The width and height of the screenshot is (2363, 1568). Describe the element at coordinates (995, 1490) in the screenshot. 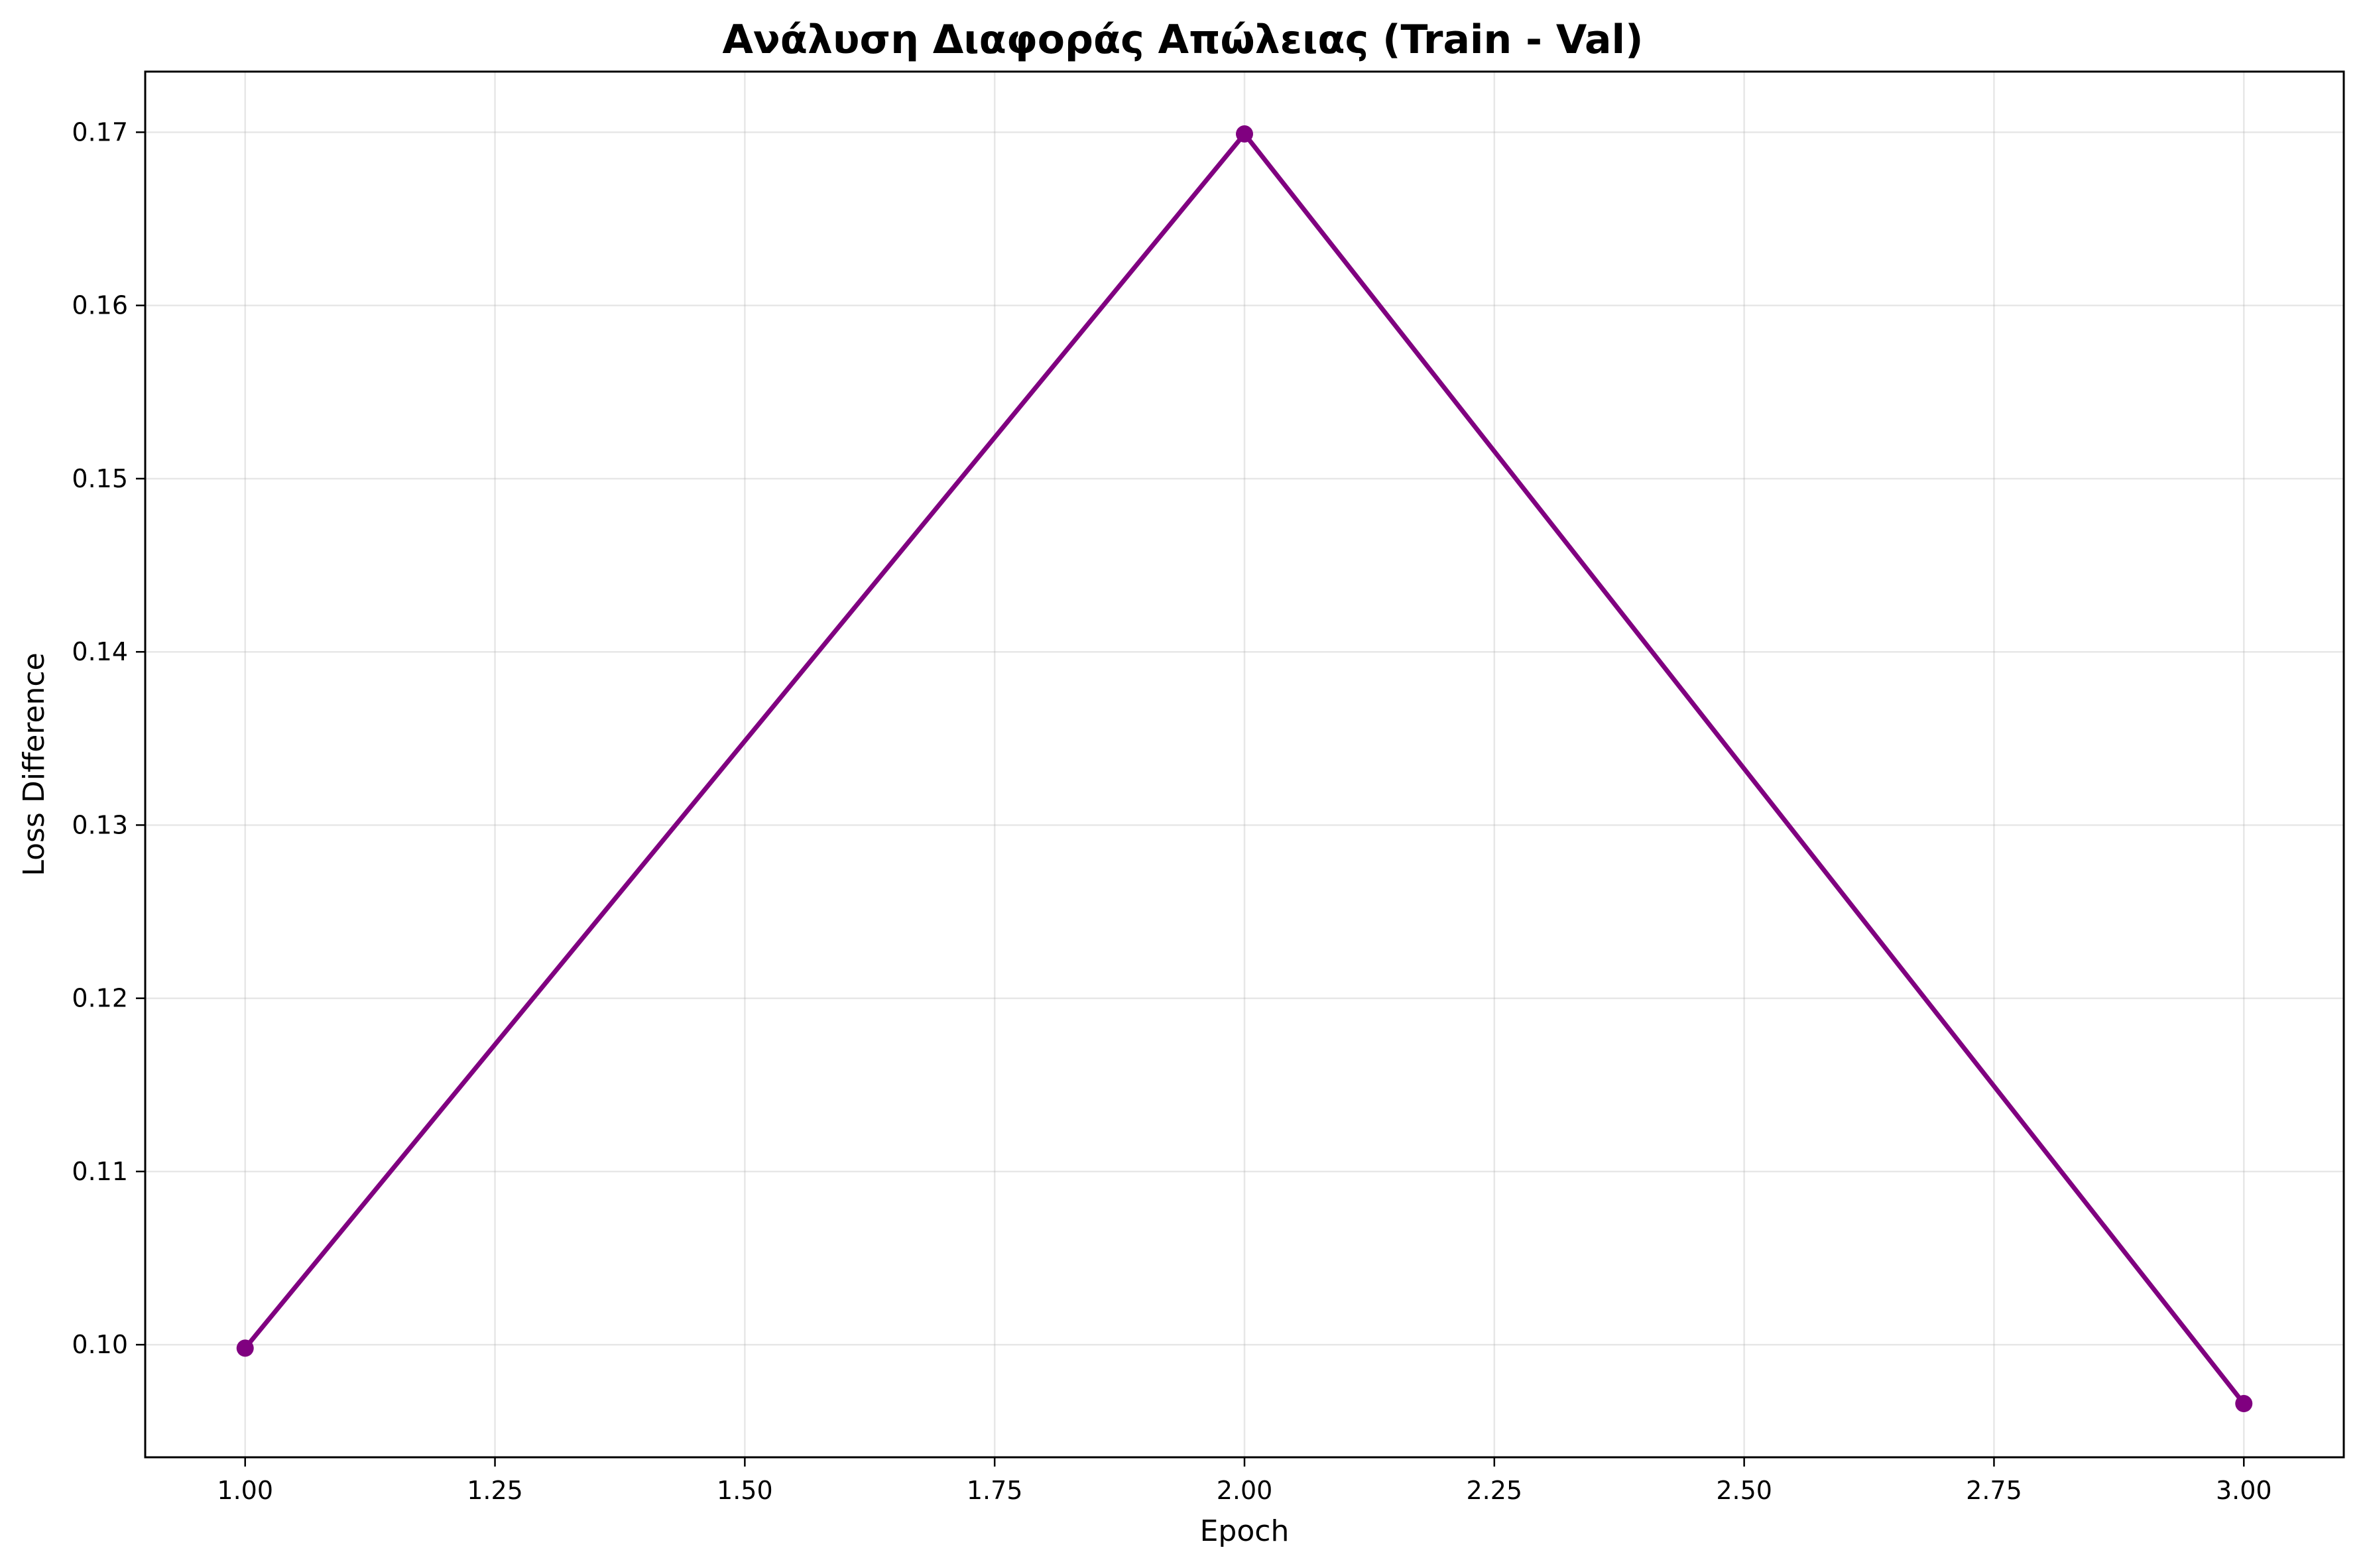

I see `x-tick-label: 1.75` at that location.